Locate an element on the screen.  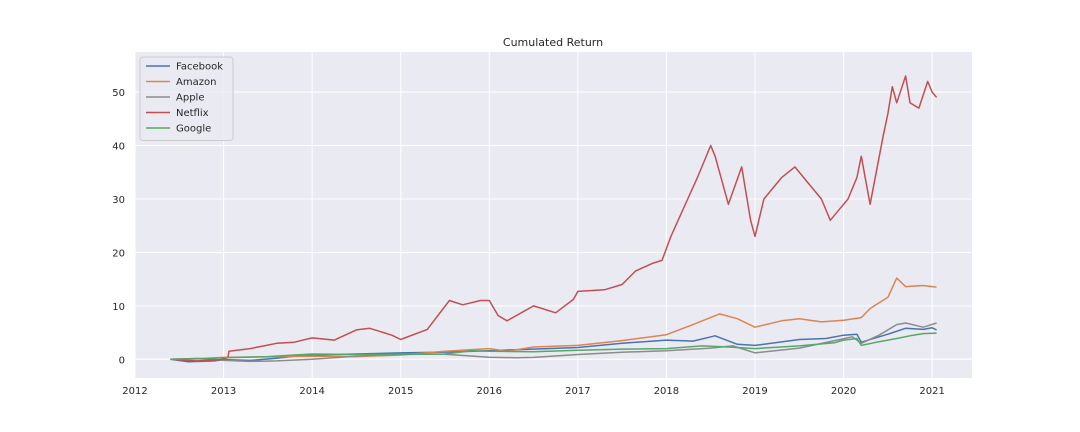
x-tick-label: 2021 is located at coordinates (931, 391).